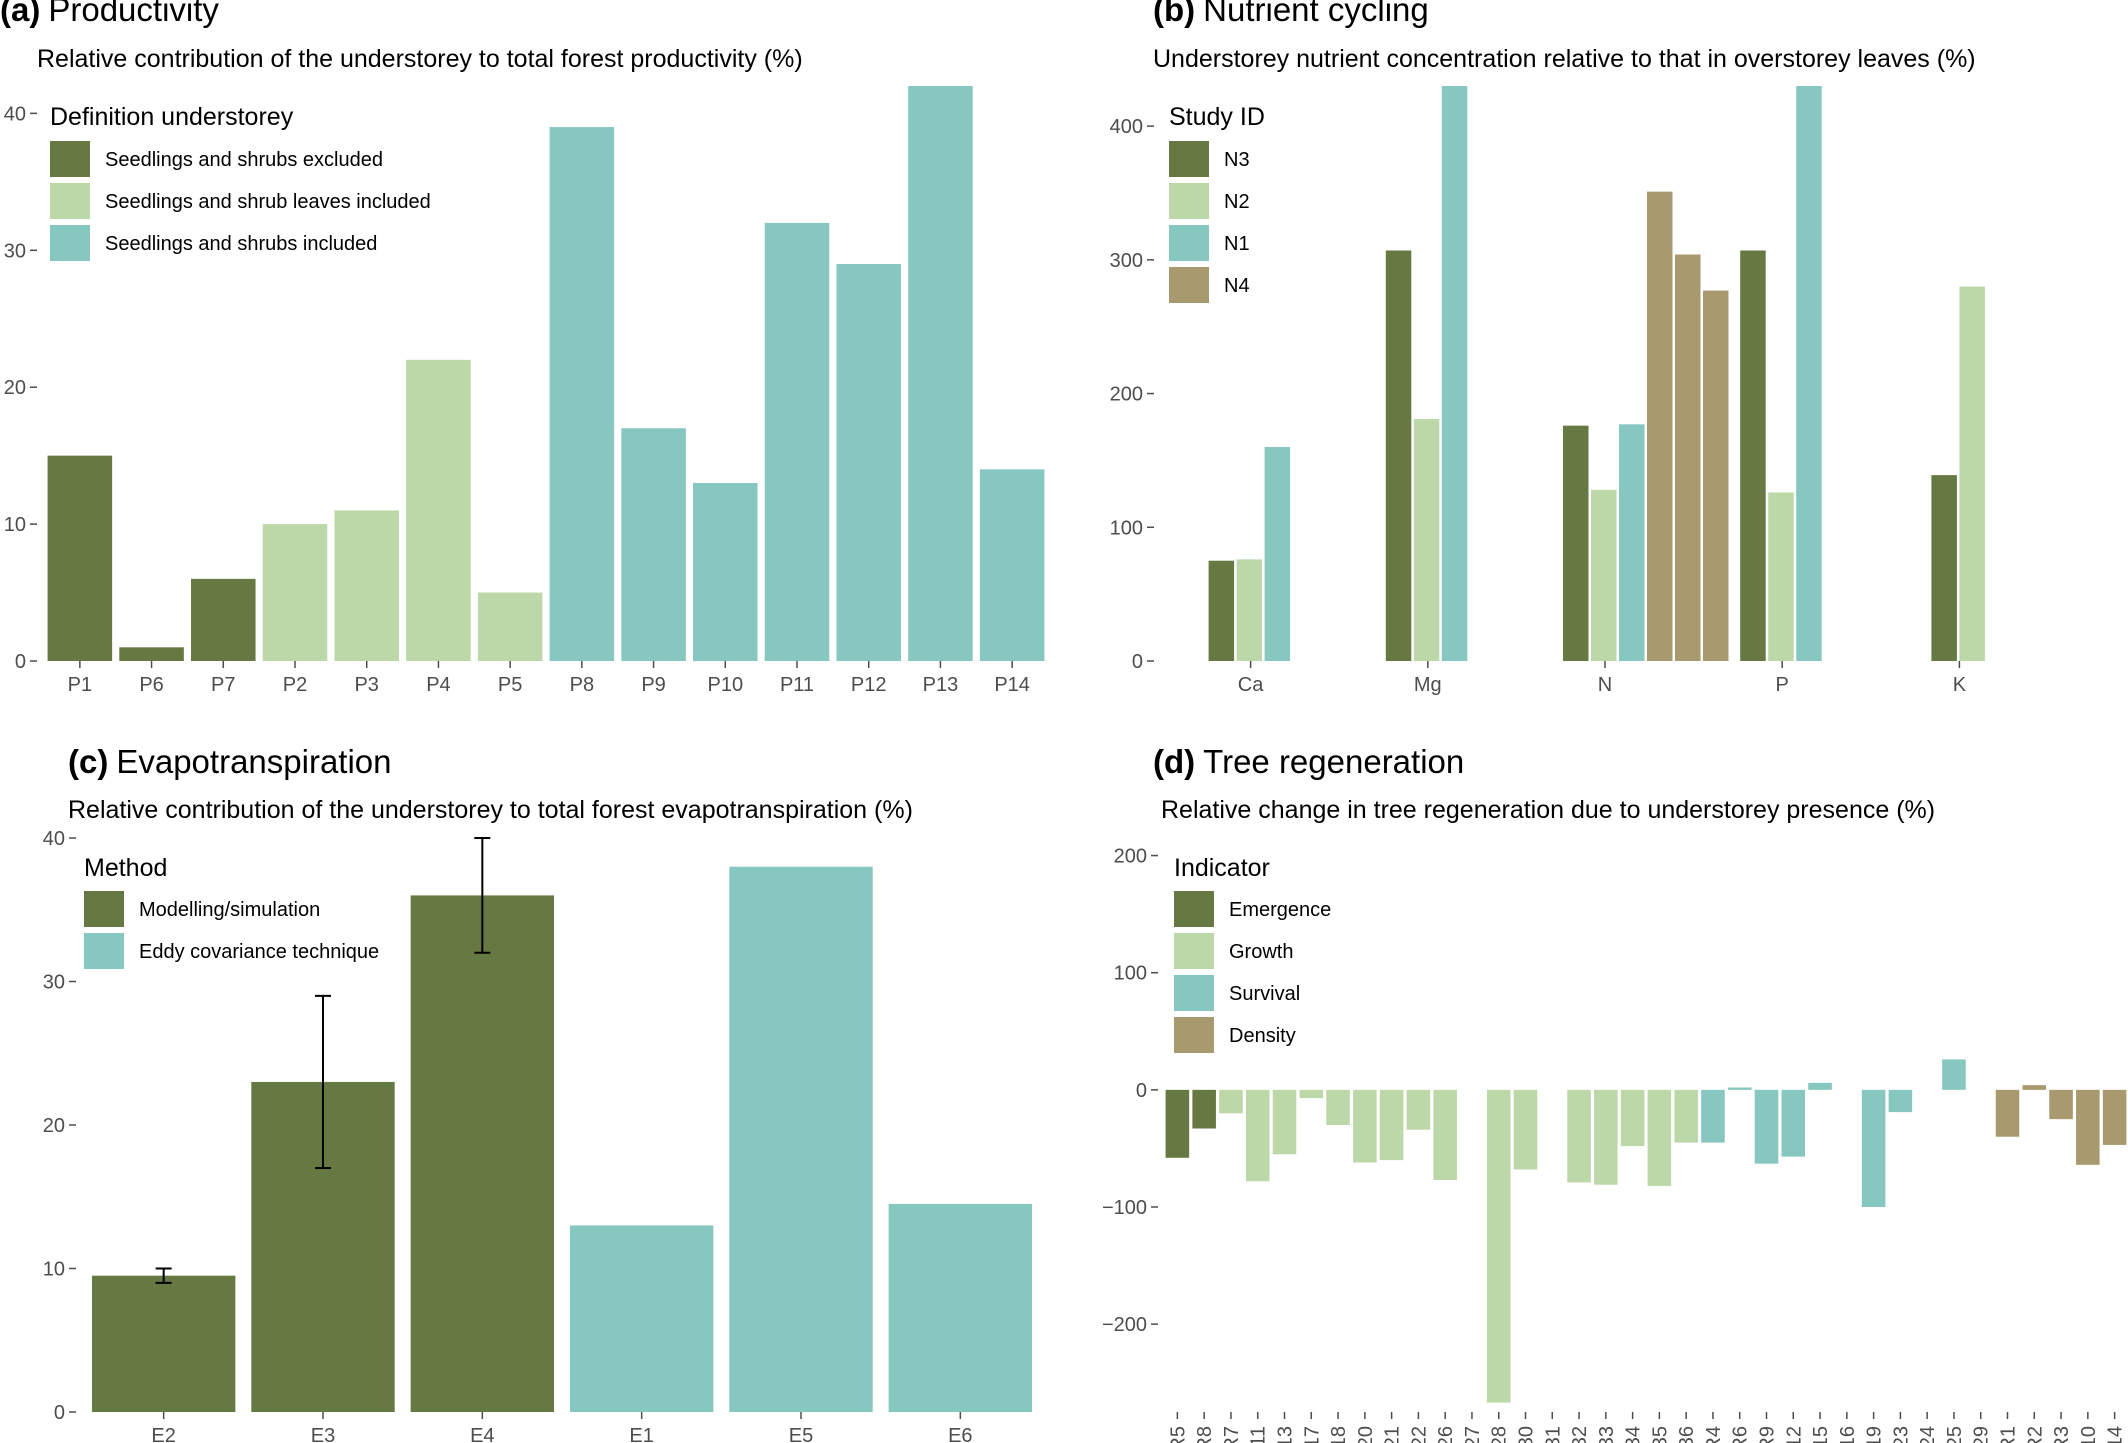 The height and width of the screenshot is (1443, 2128). What do you see at coordinates (1311, 1094) in the screenshot?
I see `bar-r17` at bounding box center [1311, 1094].